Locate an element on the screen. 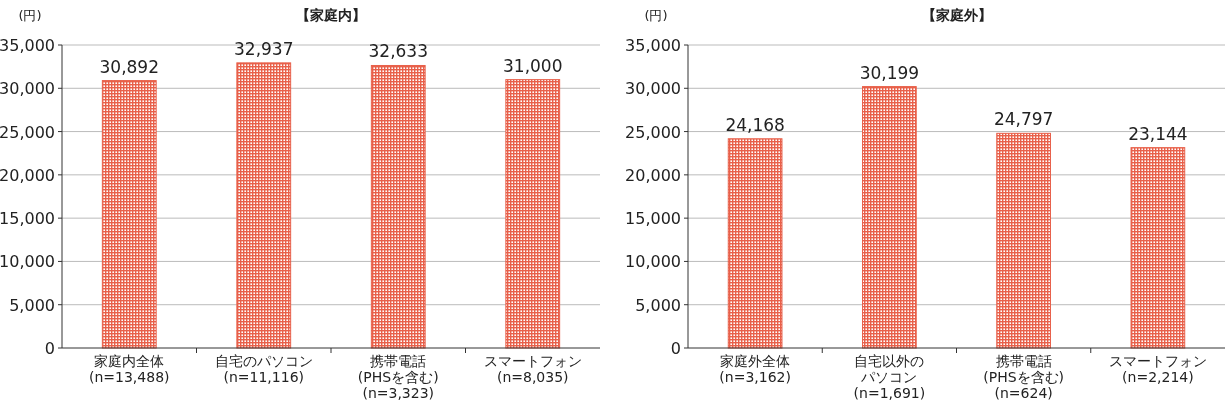  data-label: 23,144 is located at coordinates (1158, 133).